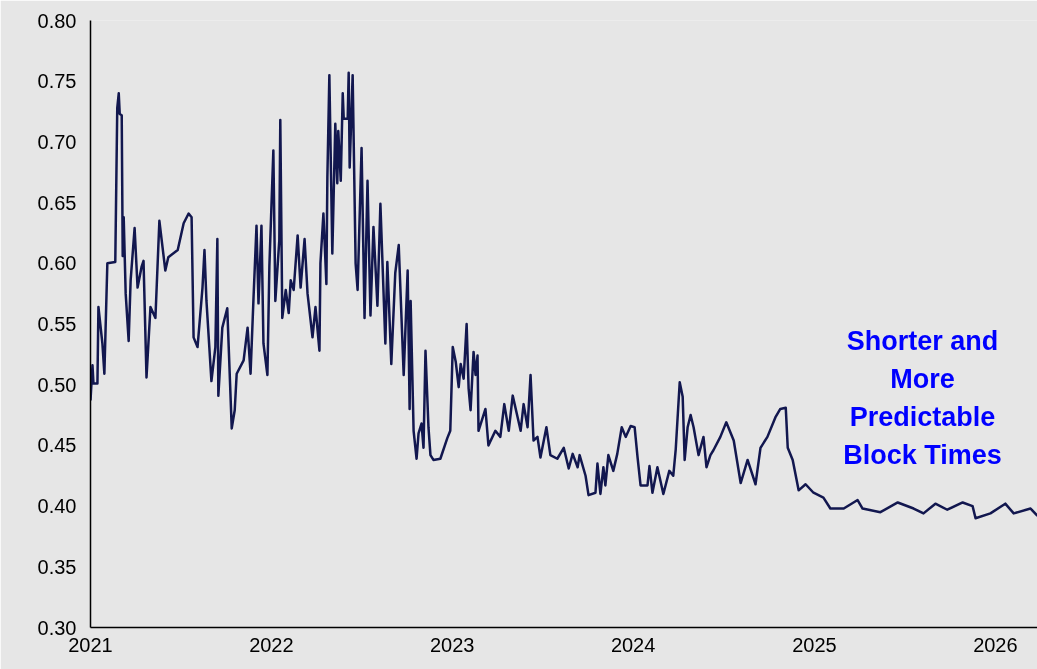 The width and height of the screenshot is (1037, 669). Describe the element at coordinates (57, 263) in the screenshot. I see `y-tick-label: 0.60` at that location.